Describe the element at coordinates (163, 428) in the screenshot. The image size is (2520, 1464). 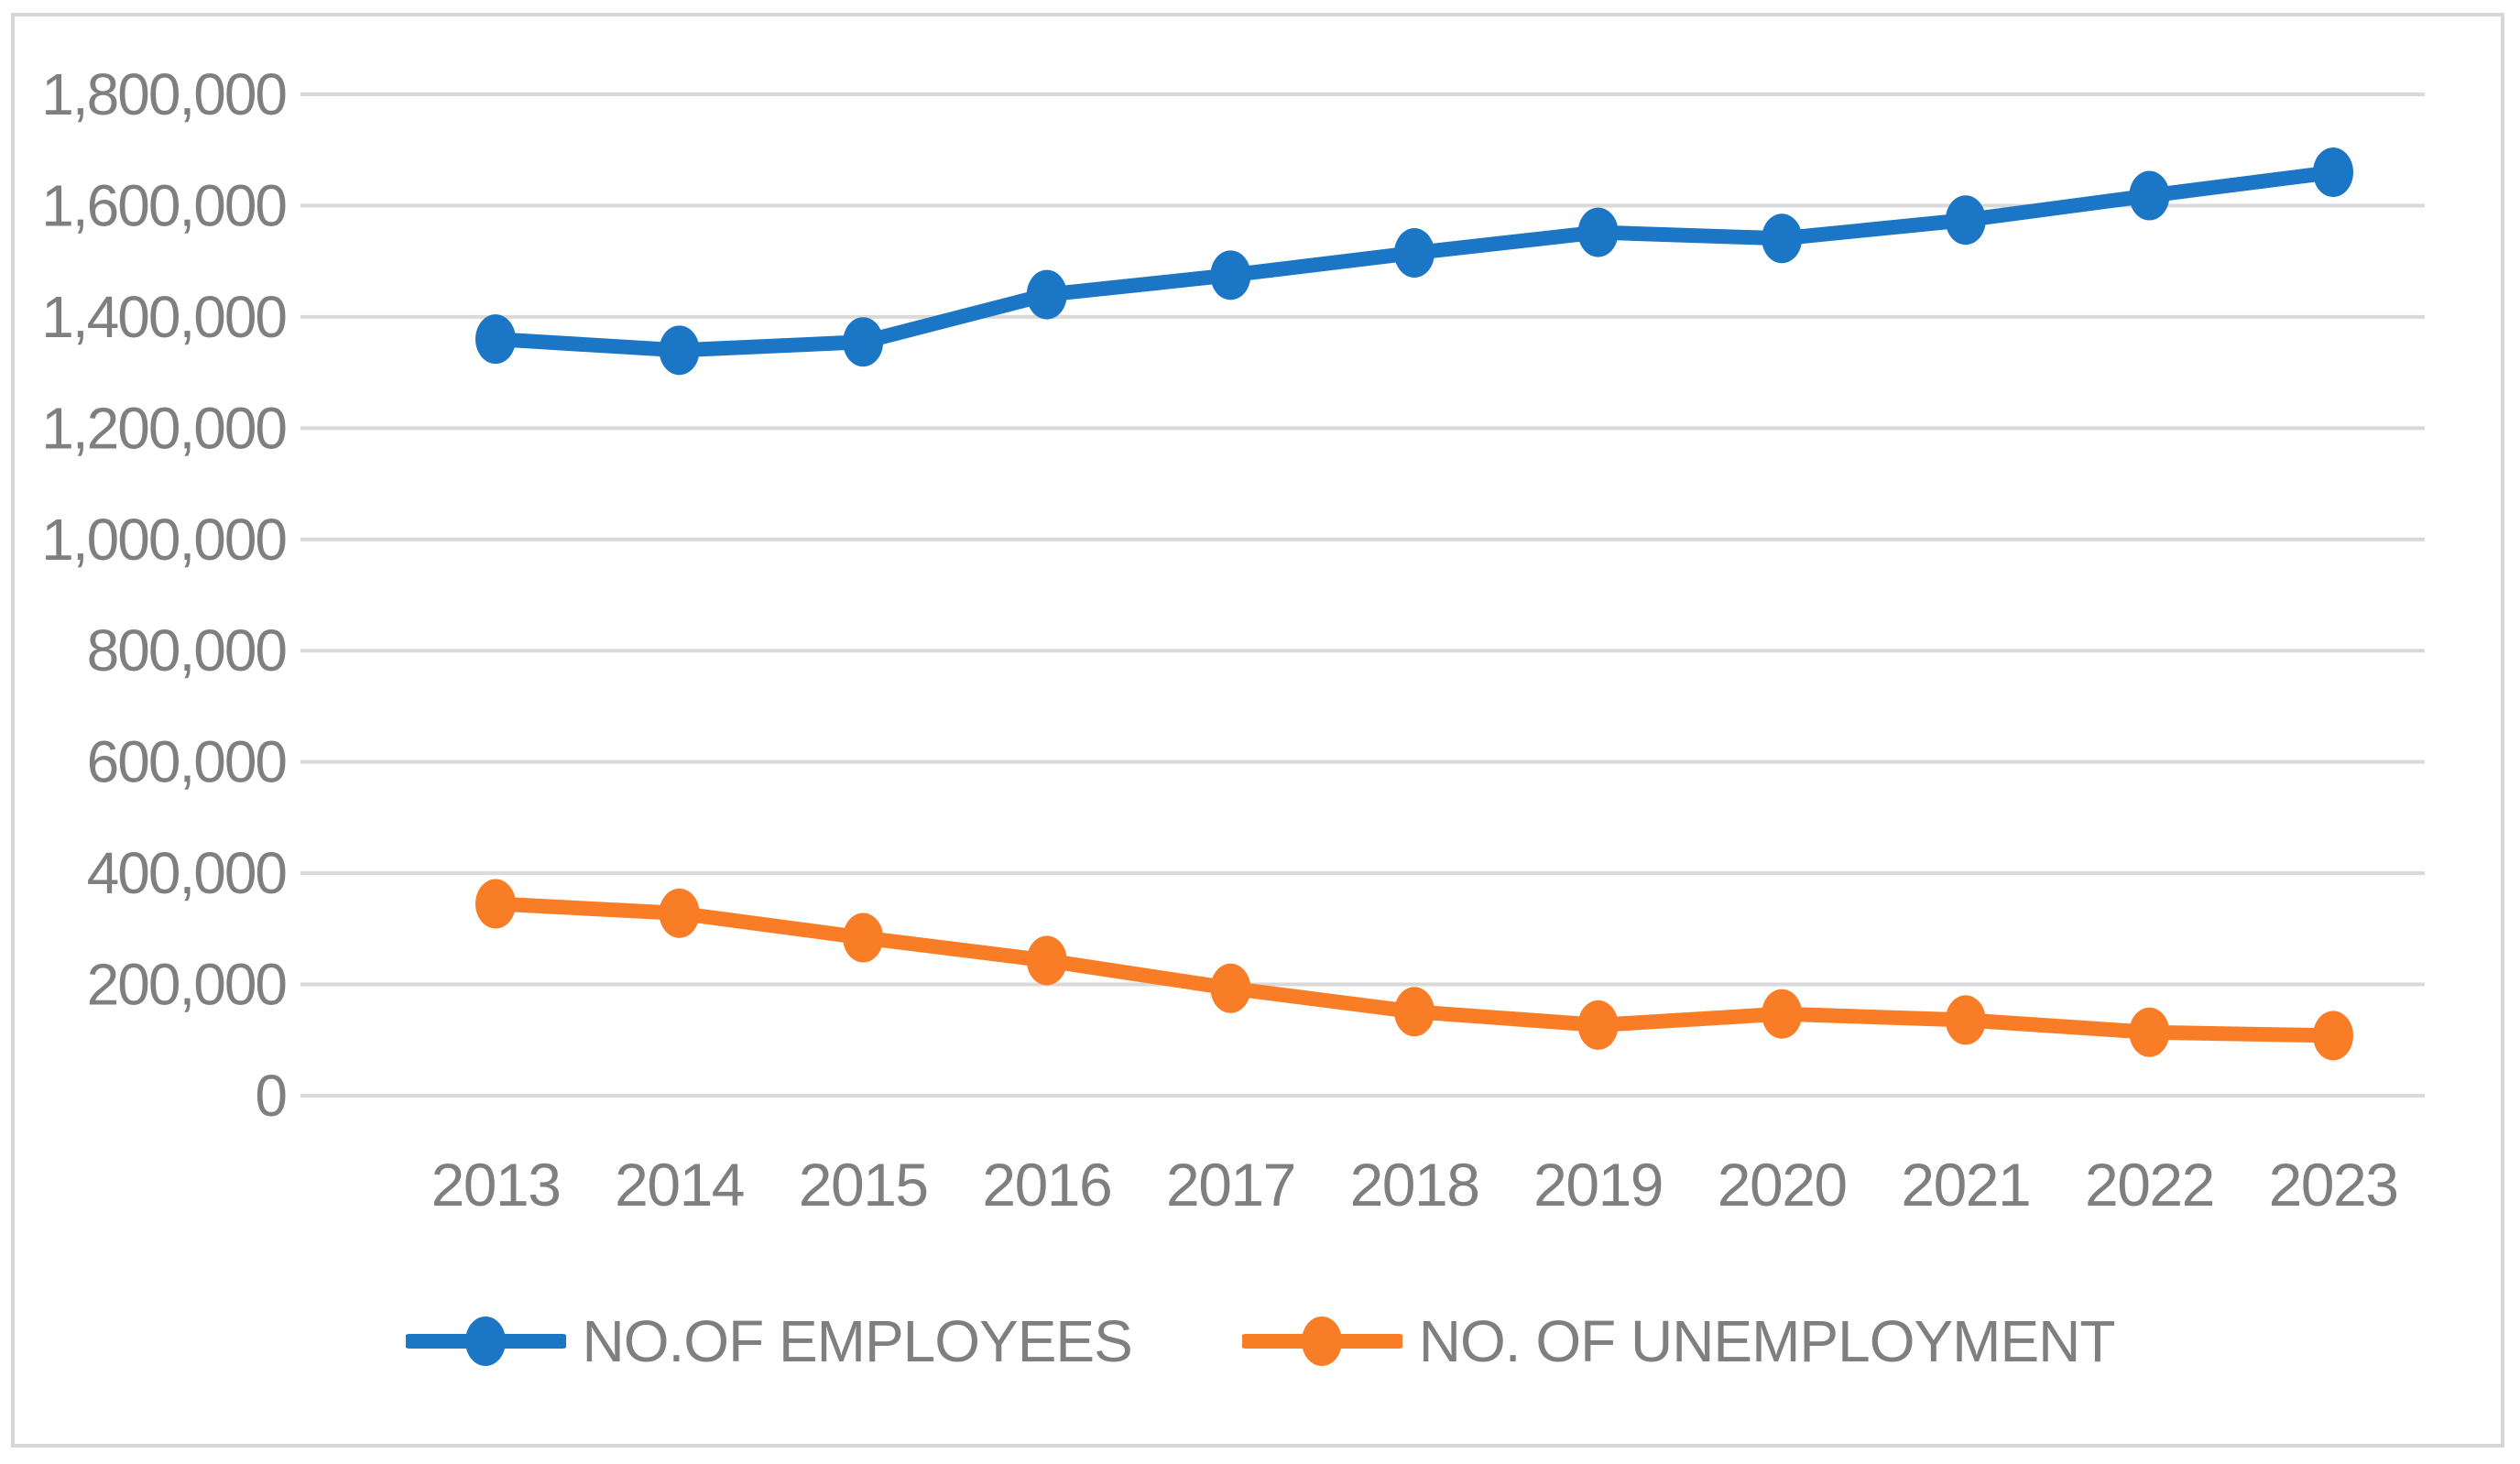
I see `y-axis-tick-label: 1,200,000` at that location.